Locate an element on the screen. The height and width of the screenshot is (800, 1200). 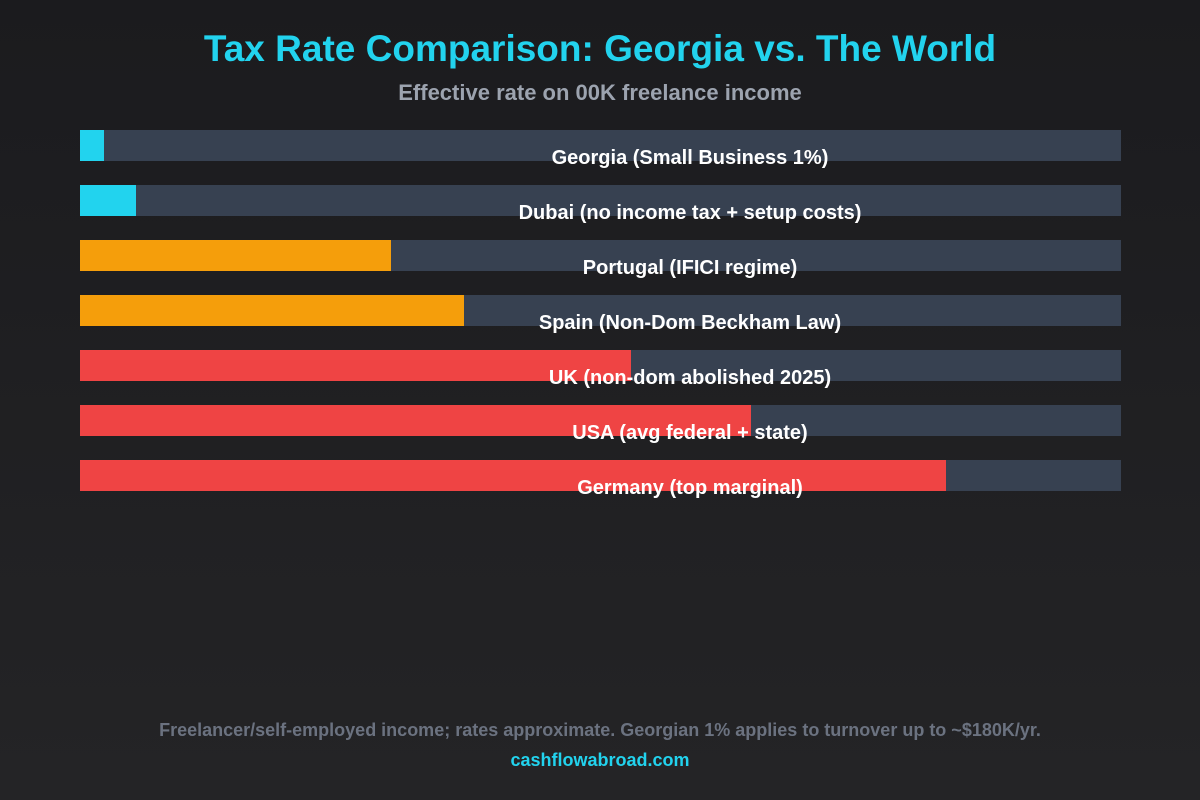
bar-label: Georgia (Small Business 1%) is located at coordinates (690, 158).